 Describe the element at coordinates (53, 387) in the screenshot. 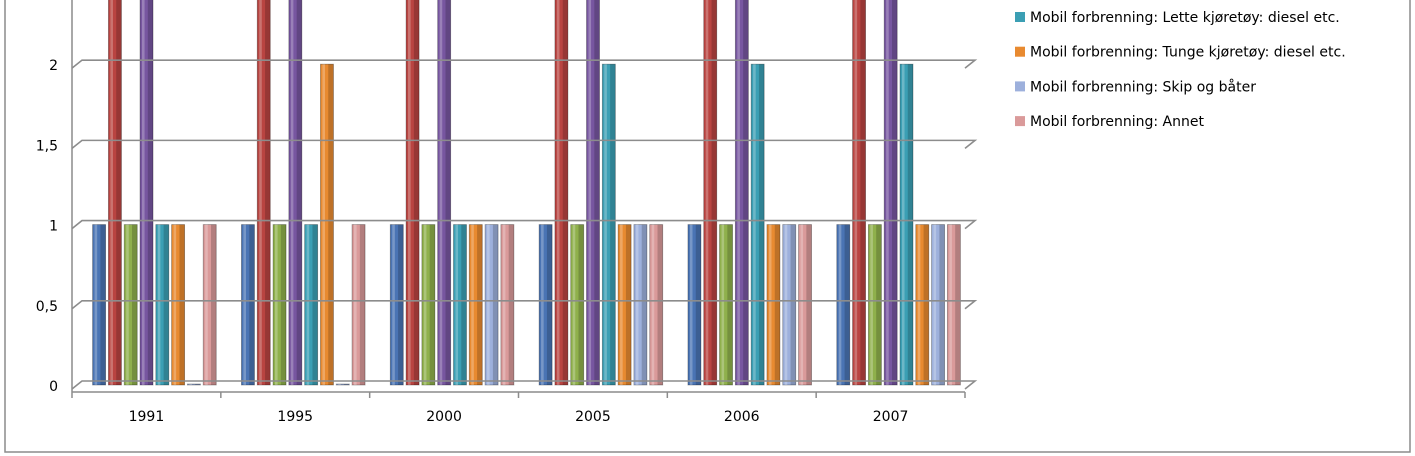

I see `y-tick-label: 0` at that location.